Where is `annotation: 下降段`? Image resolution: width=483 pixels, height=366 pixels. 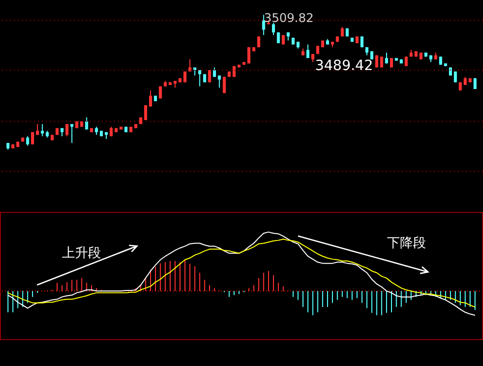
annotation: 下降段 is located at coordinates (406, 243).